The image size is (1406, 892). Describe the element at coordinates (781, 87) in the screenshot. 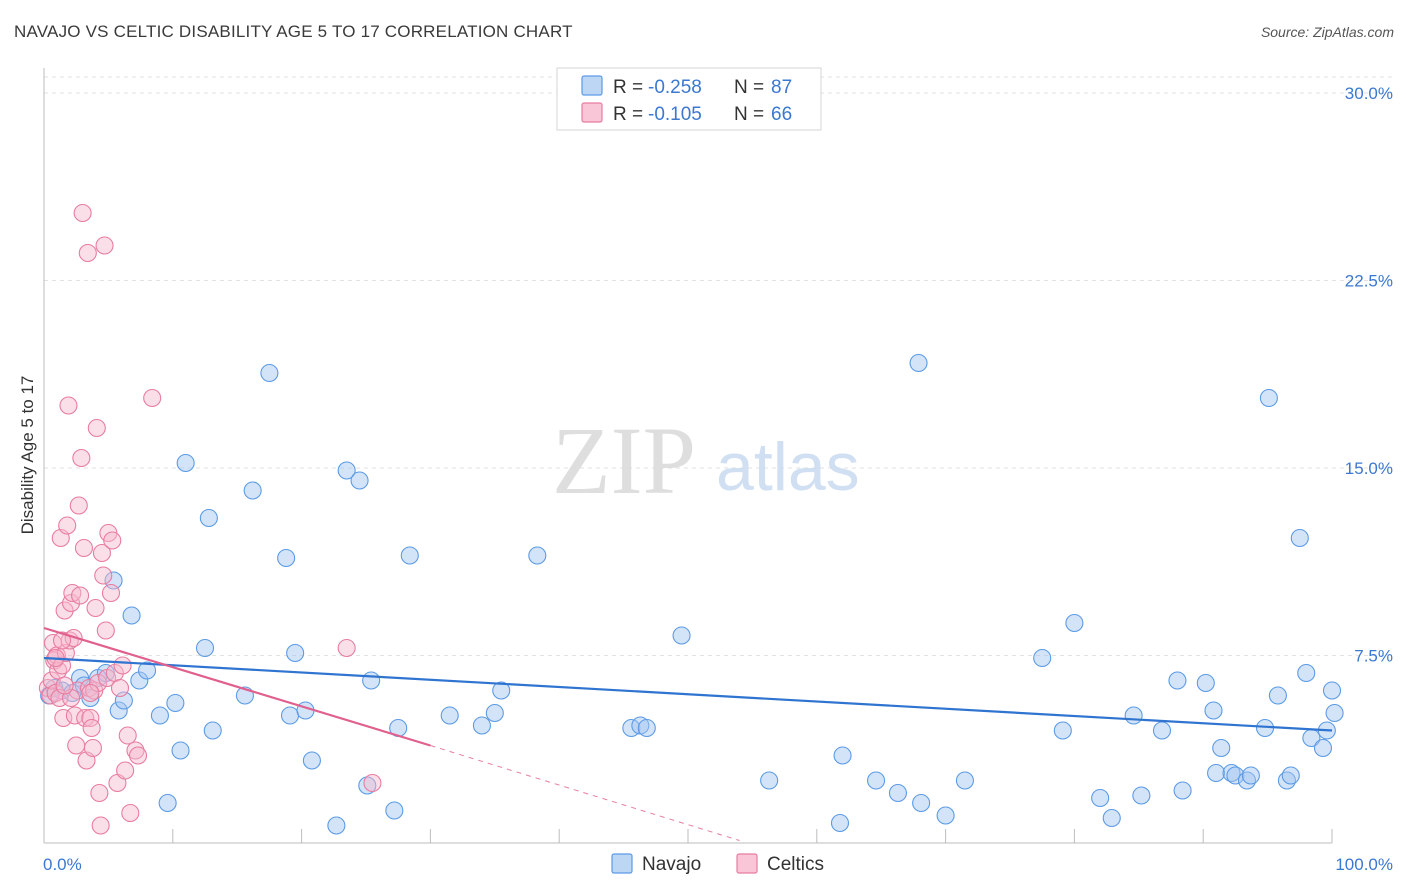

I see `navajo-n-value: 87` at that location.